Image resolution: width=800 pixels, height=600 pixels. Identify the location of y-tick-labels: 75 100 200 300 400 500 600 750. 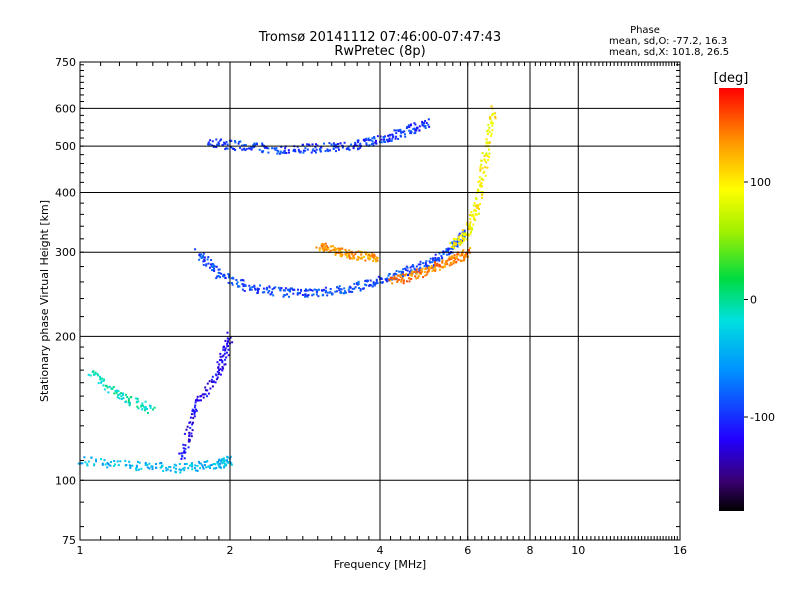
(65, 301).